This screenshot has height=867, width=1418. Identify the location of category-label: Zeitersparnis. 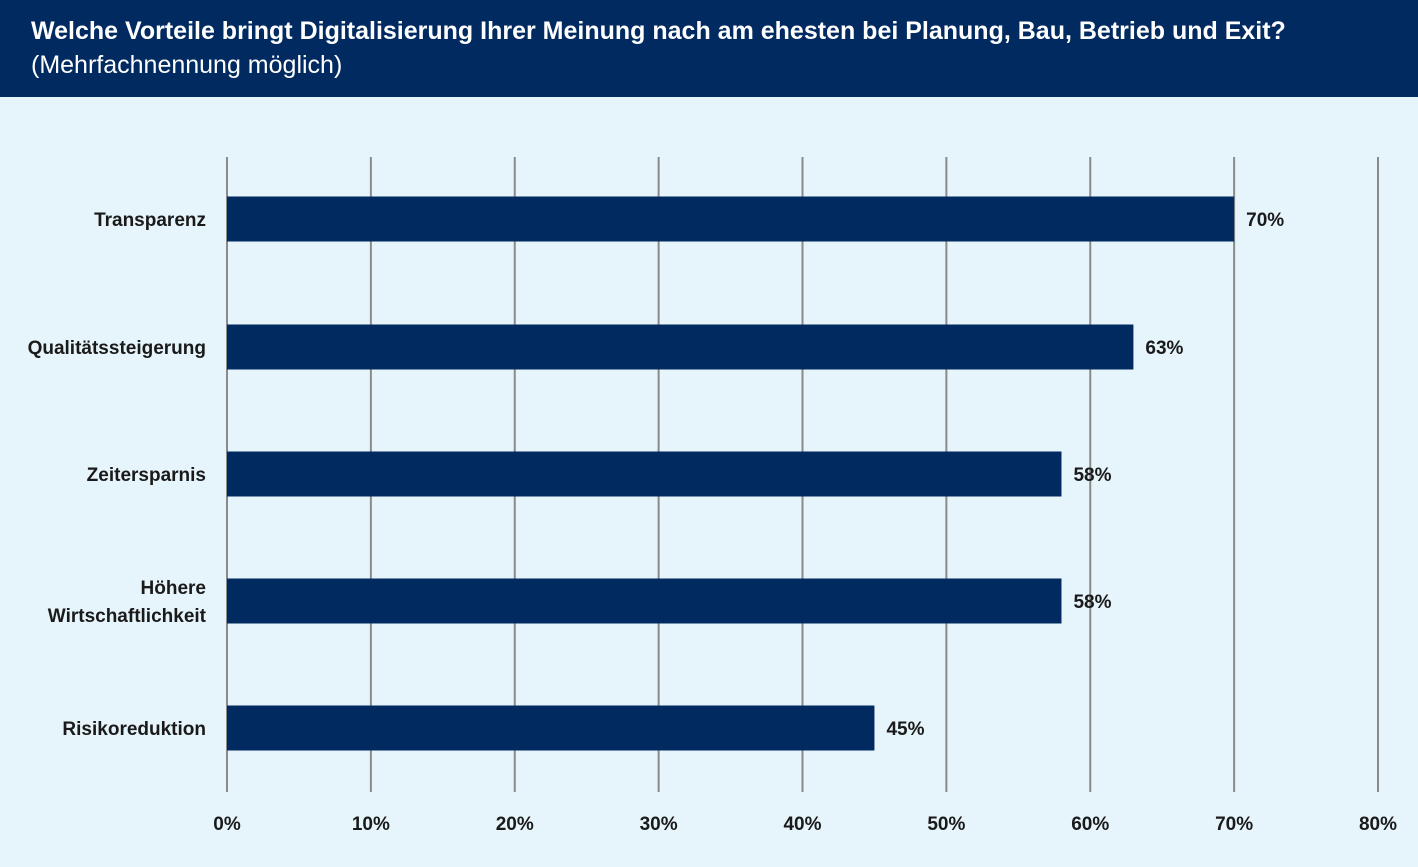
(146, 475).